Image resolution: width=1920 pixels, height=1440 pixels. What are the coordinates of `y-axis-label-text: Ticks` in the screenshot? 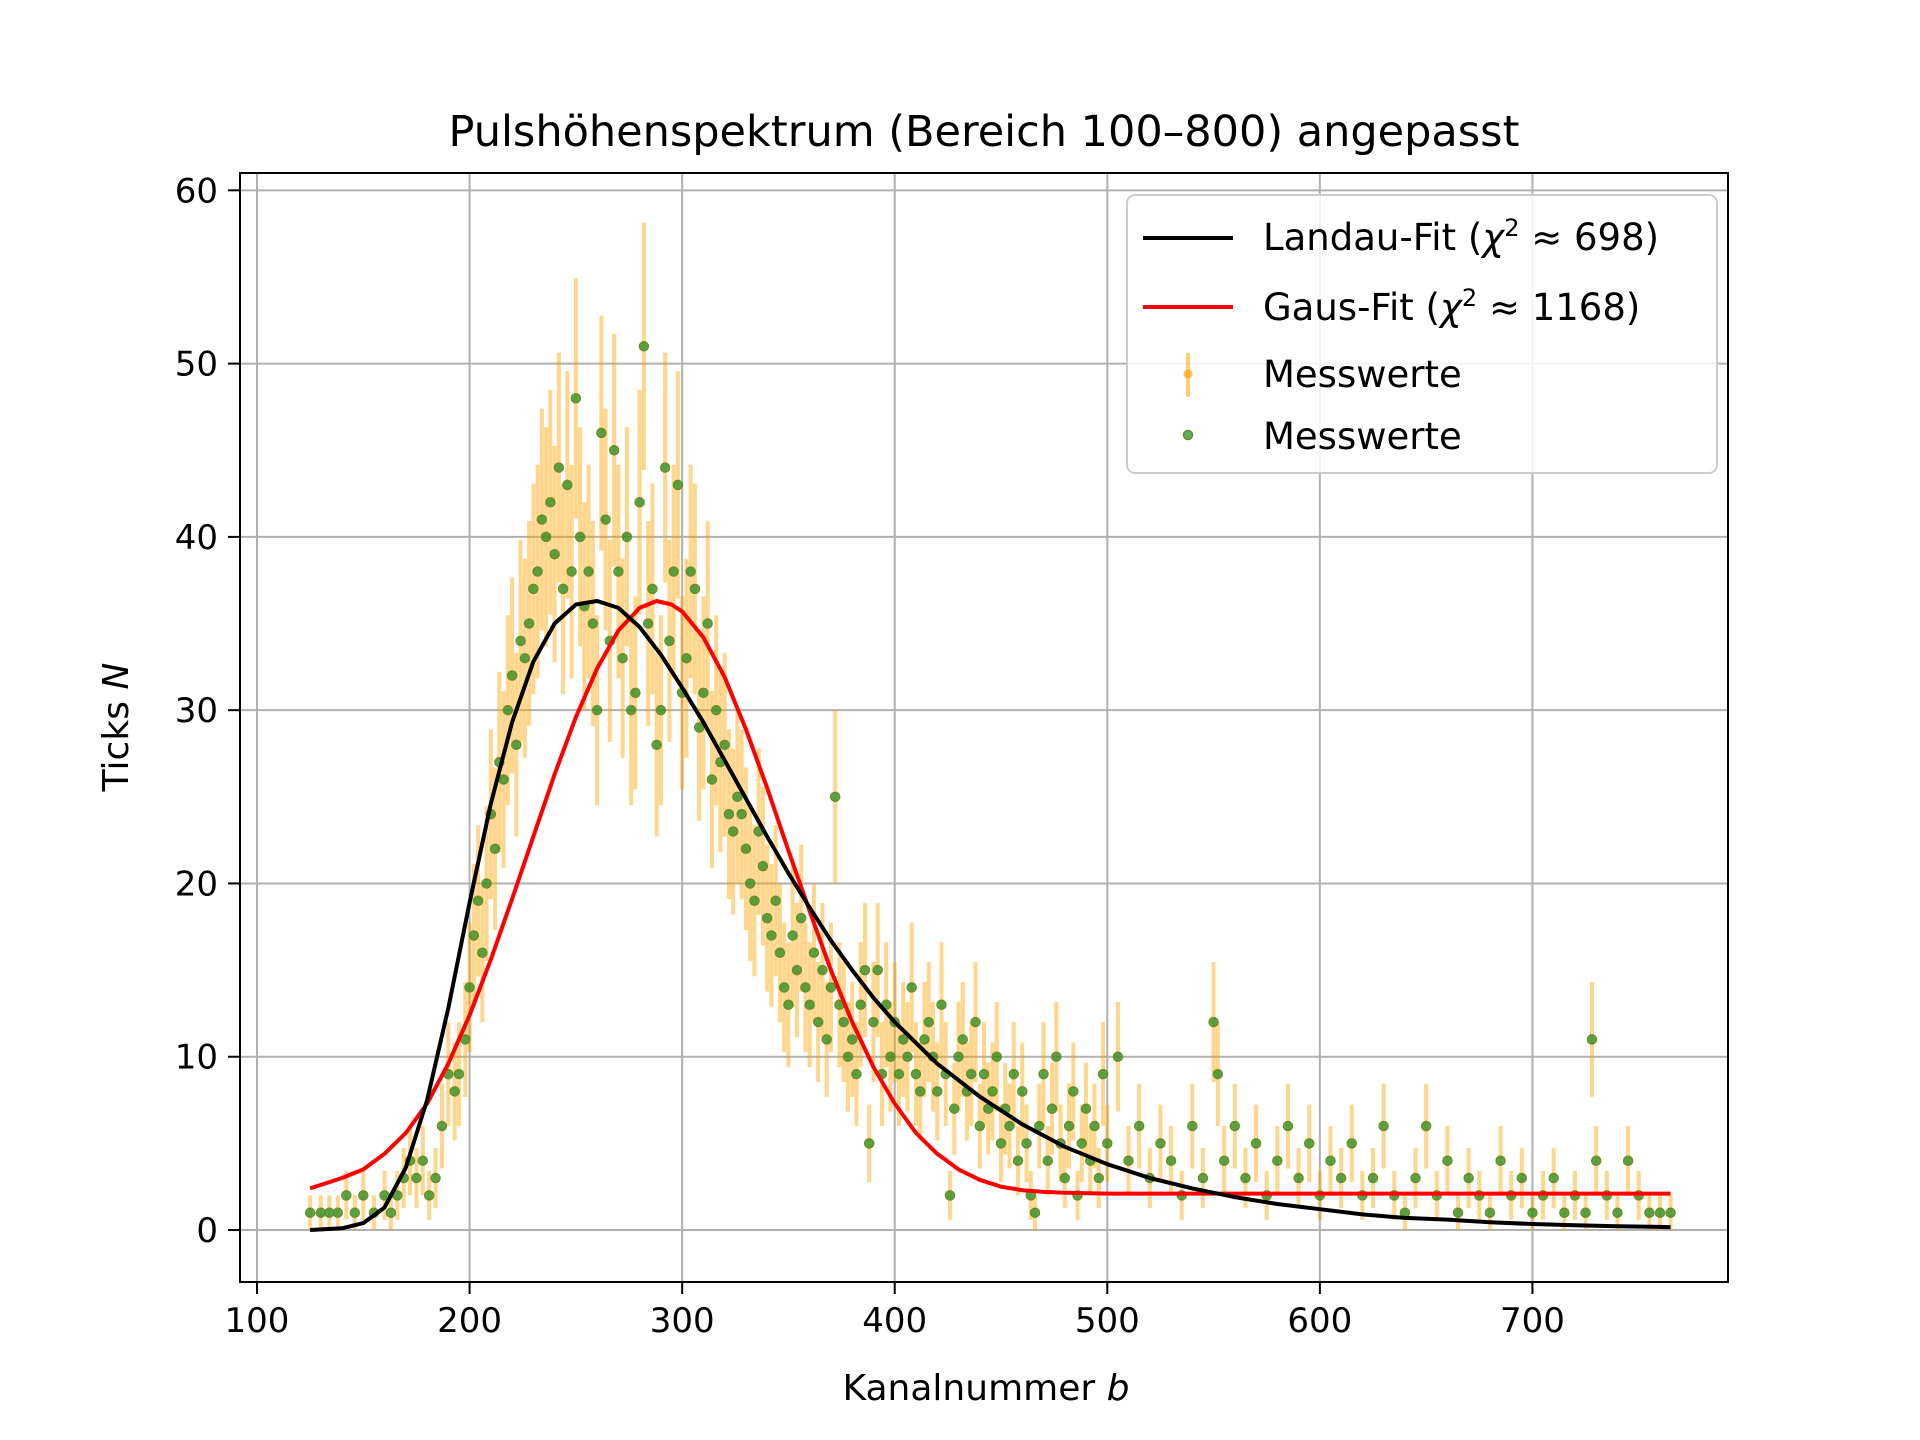 It's located at (116, 746).